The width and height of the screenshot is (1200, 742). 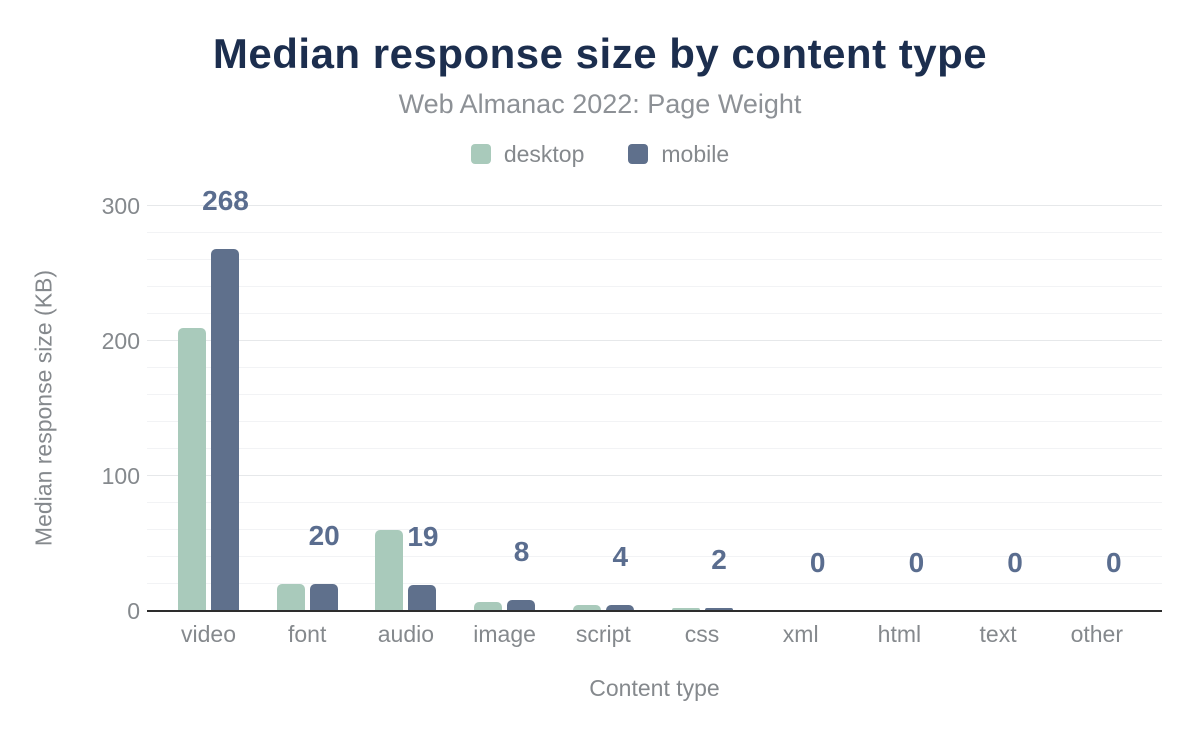 What do you see at coordinates (600, 104) in the screenshot?
I see `chart-subtitle: Web Almanac 2022: Page Weight` at bounding box center [600, 104].